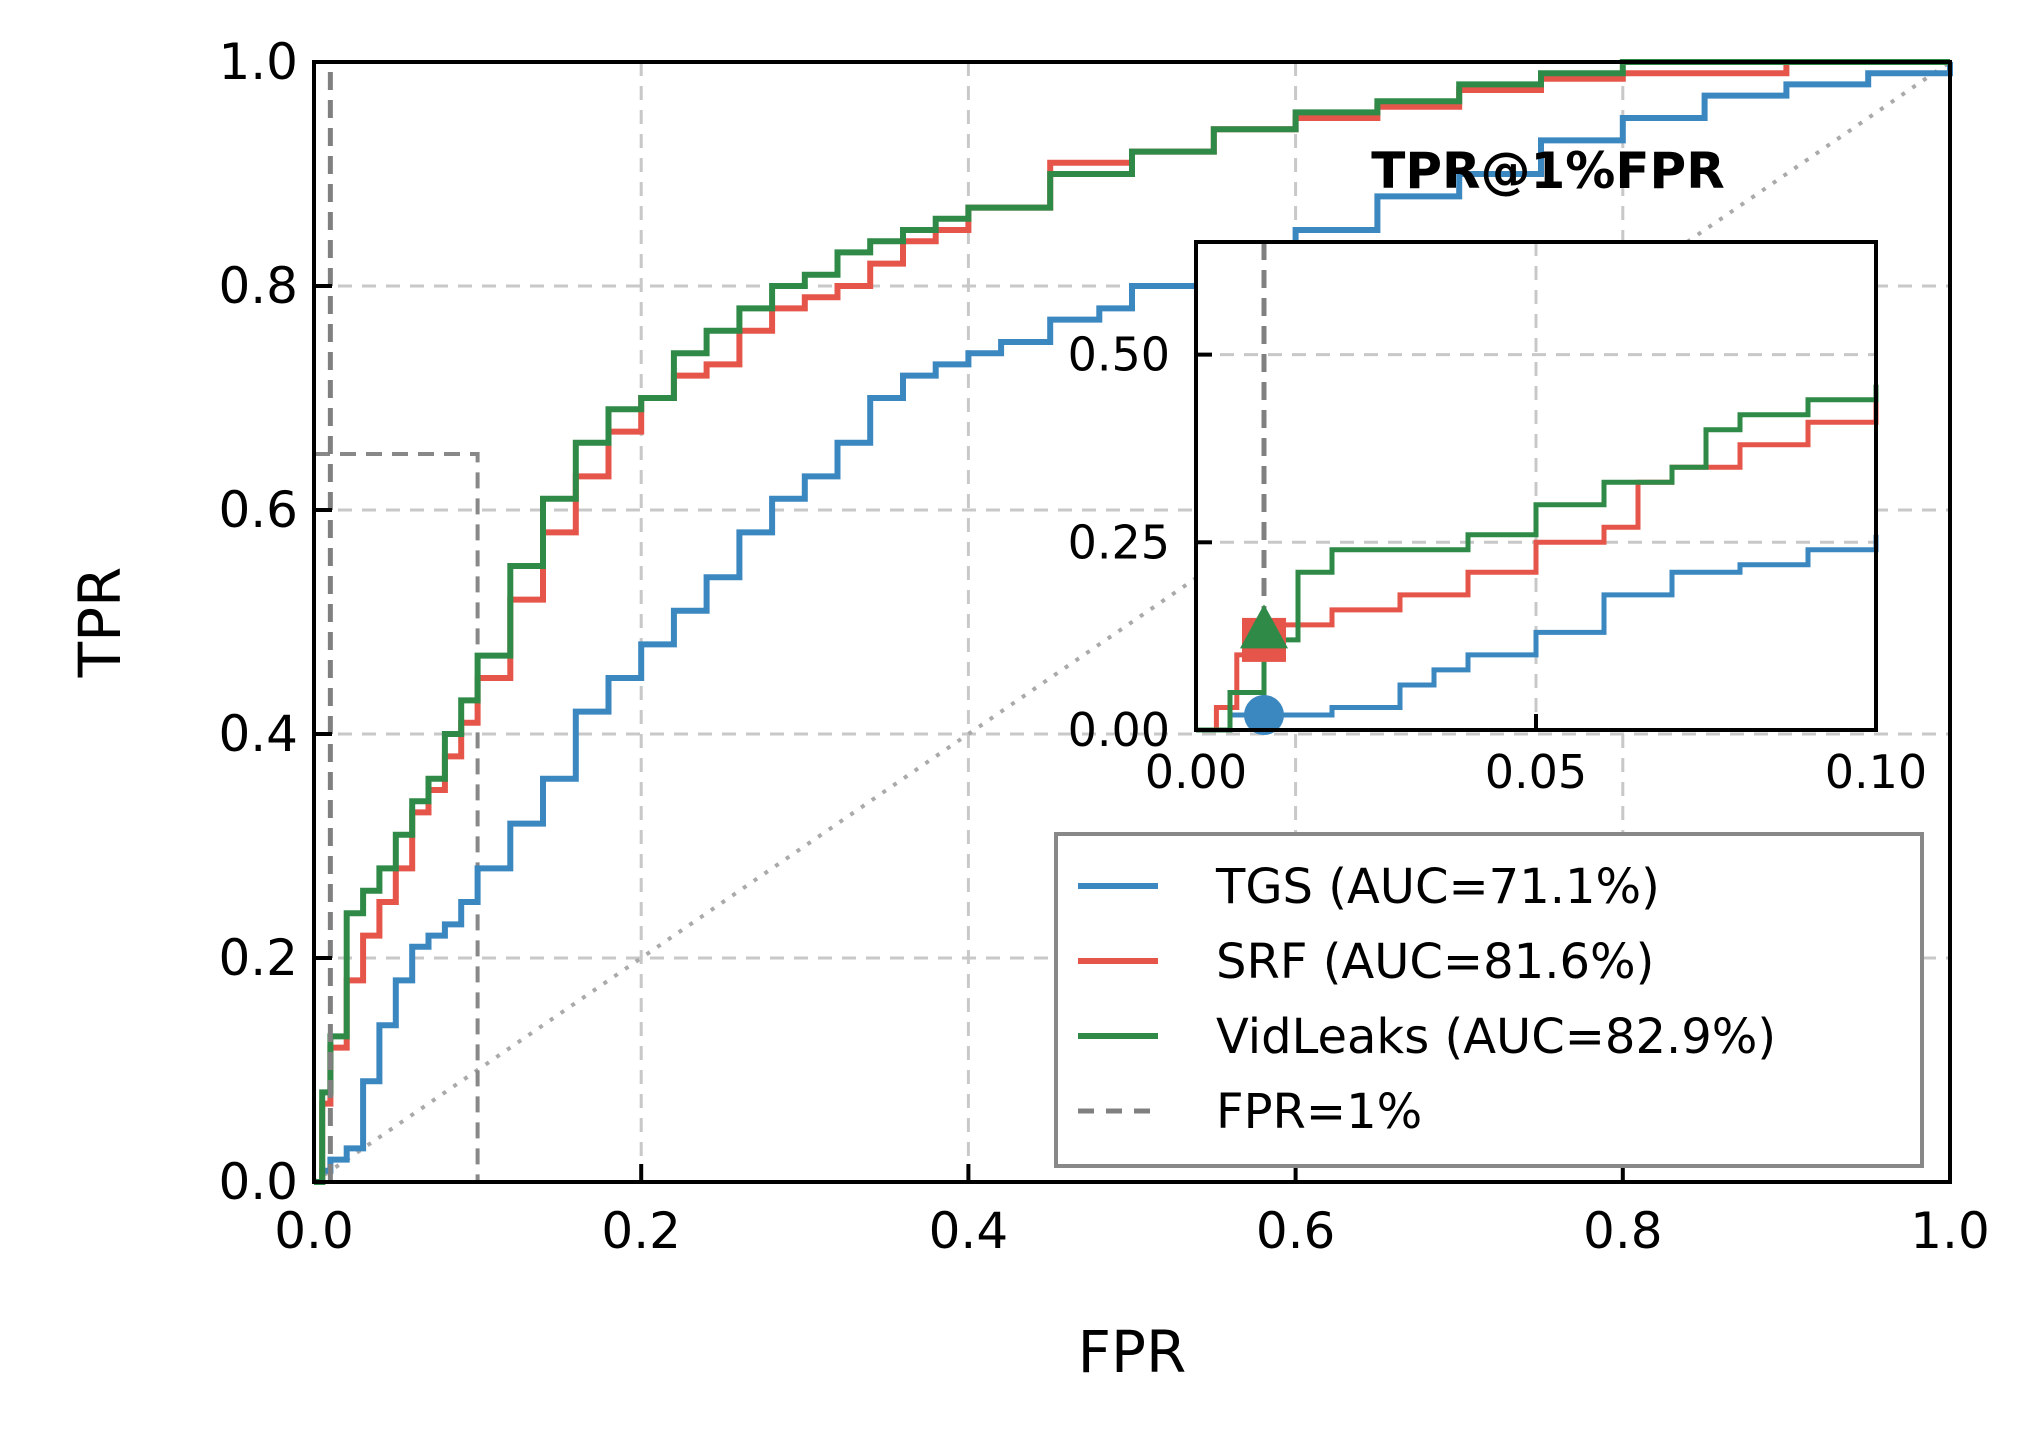 Image resolution: width=2036 pixels, height=1437 pixels. Describe the element at coordinates (100, 623) in the screenshot. I see `y-axis-label: TPR` at that location.